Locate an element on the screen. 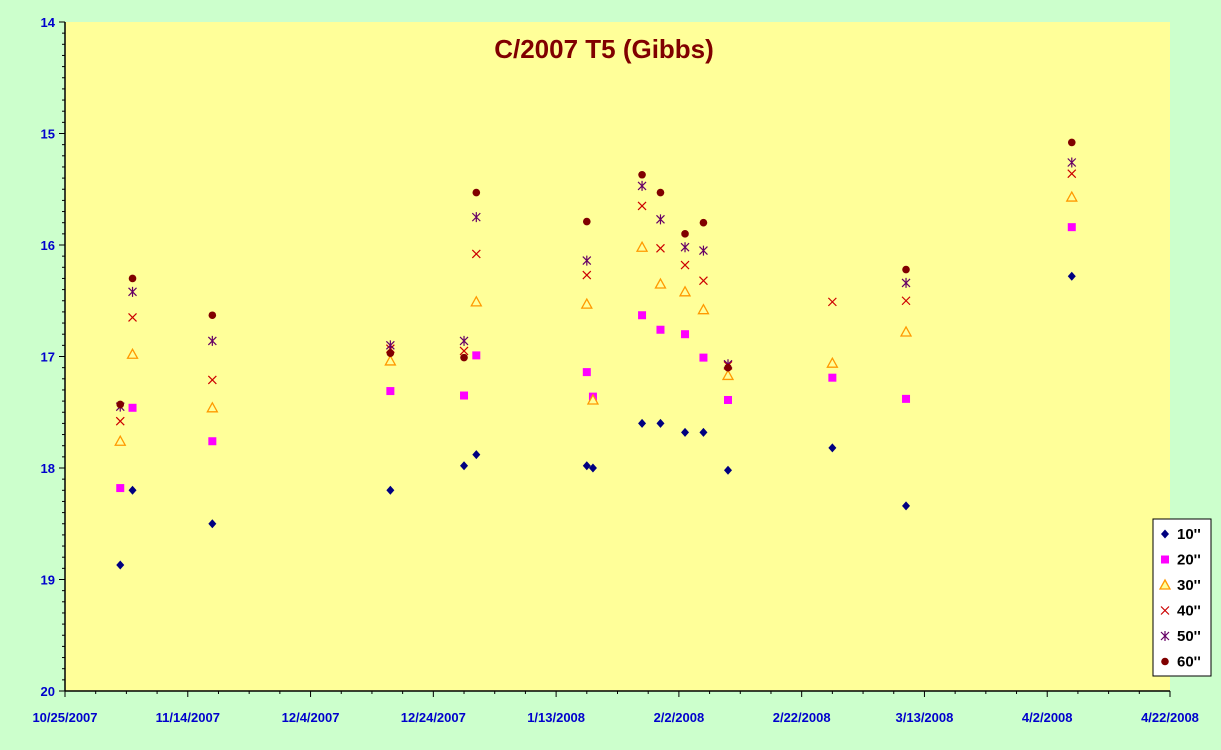 This screenshot has width=1221, height=750. legend-label: 20'' is located at coordinates (1189, 560).